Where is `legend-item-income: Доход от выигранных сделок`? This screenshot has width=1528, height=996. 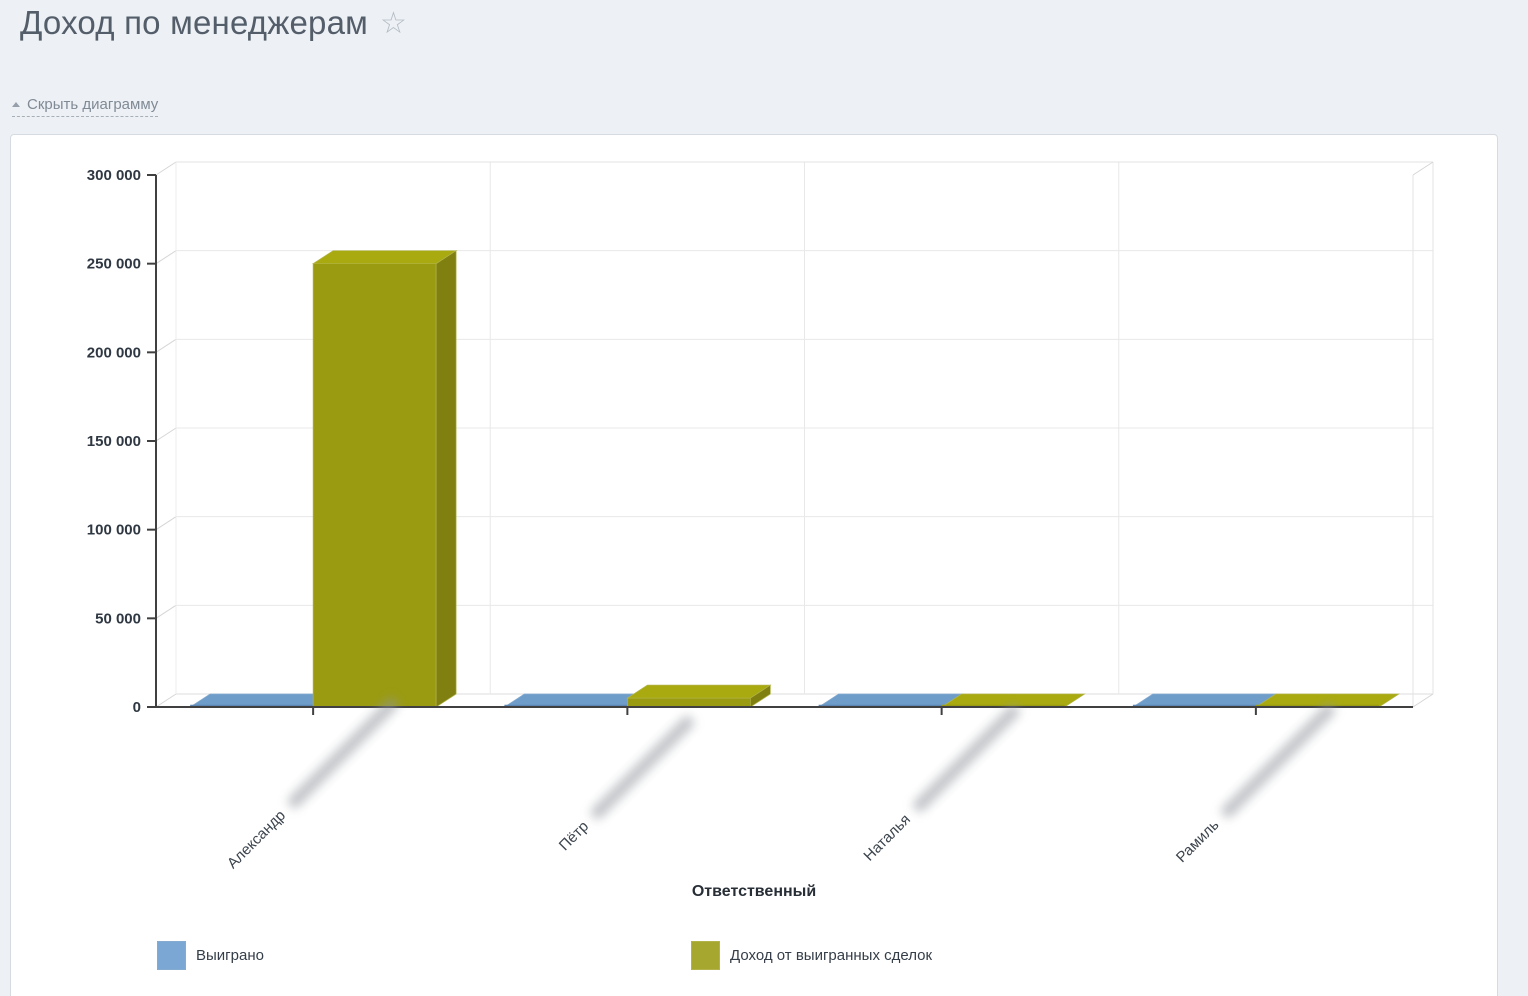 legend-item-income: Доход от выигранных сделок is located at coordinates (811, 955).